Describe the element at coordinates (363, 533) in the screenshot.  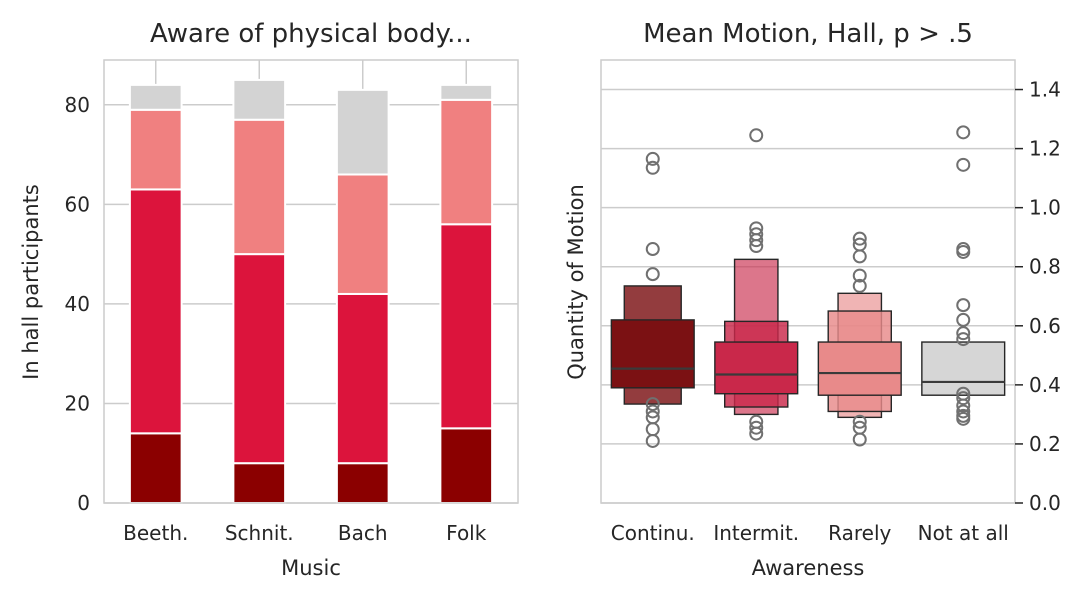
I see `chart1-x-tick-label: Bach` at that location.